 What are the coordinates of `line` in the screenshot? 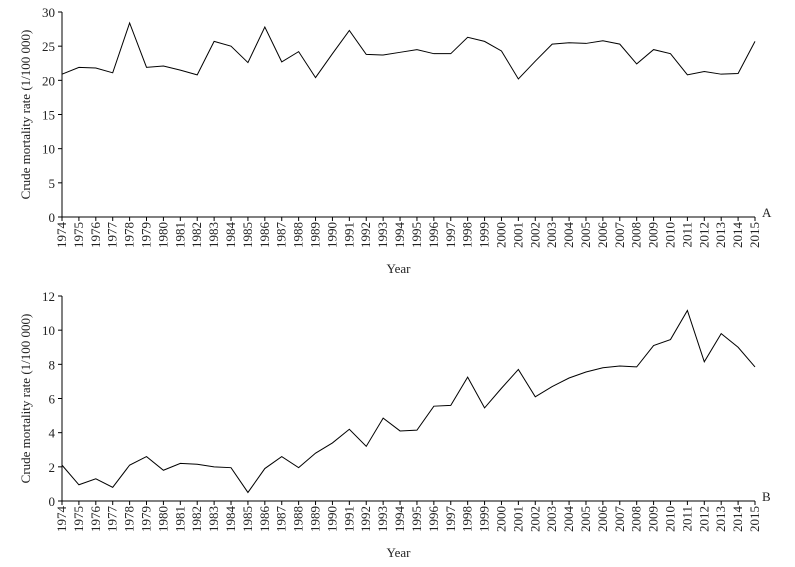 It's located at (408, 50).